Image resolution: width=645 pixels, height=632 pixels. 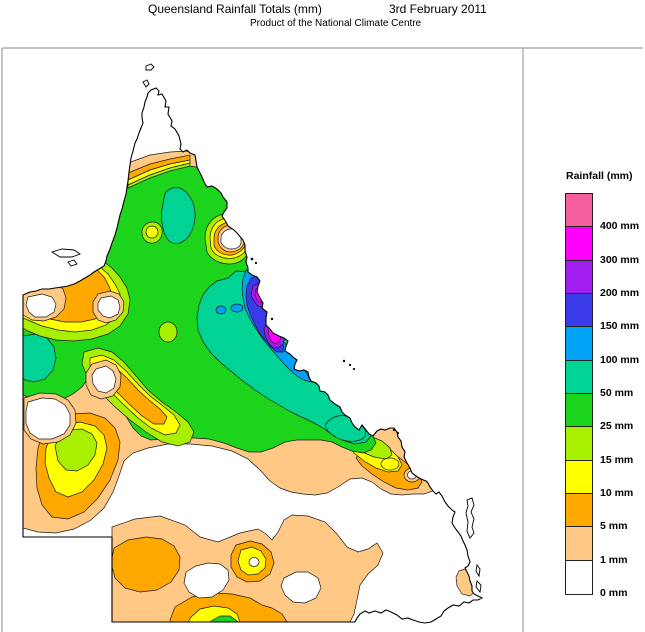 What do you see at coordinates (579, 344) in the screenshot?
I see `legend-swatch-lightblue` at bounding box center [579, 344].